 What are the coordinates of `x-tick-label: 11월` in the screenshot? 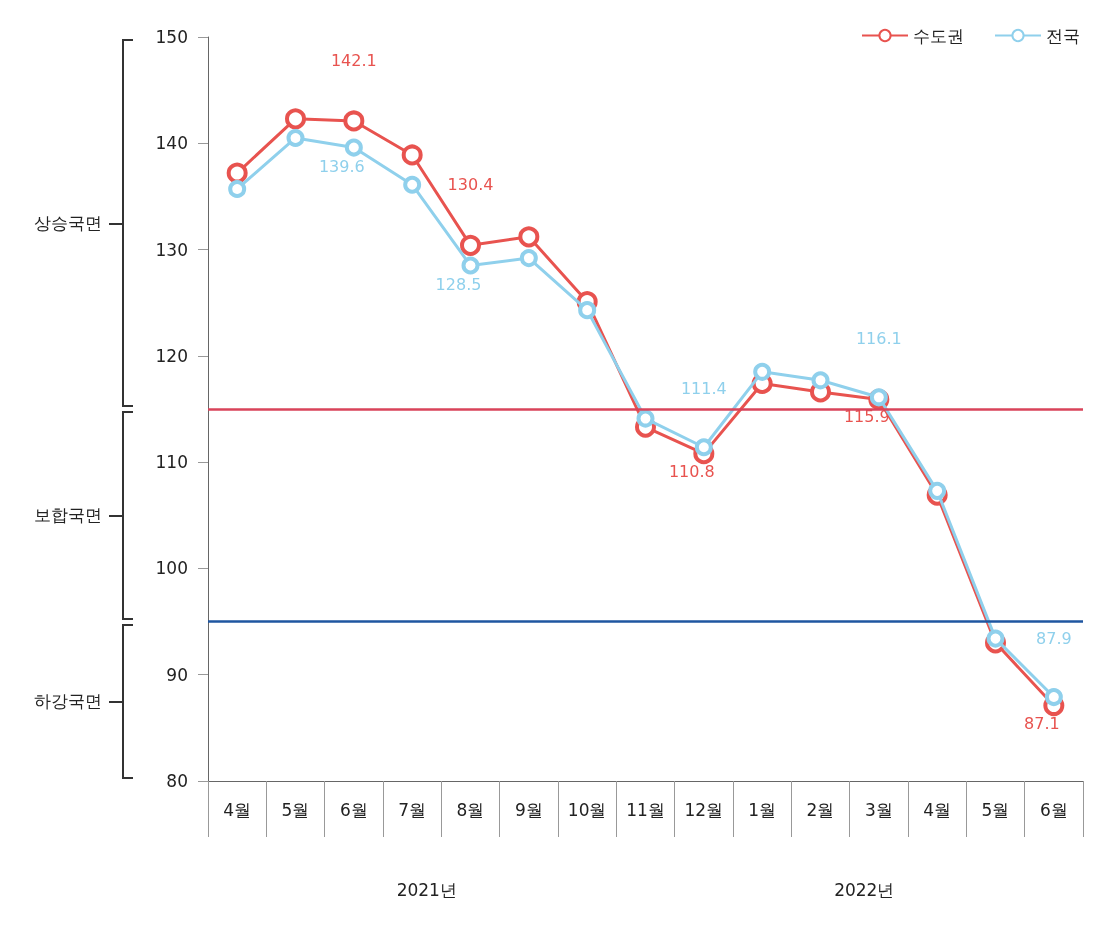 It's located at (645, 809).